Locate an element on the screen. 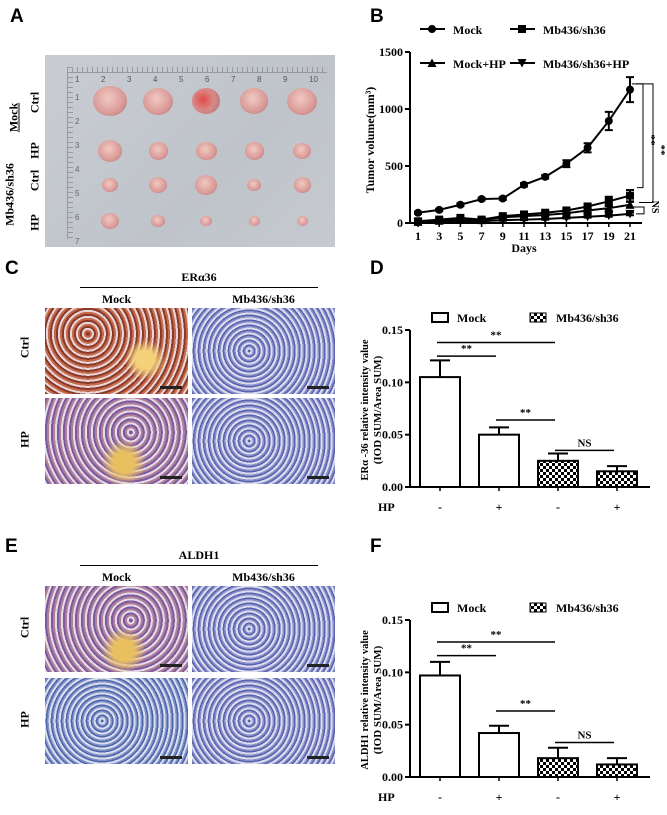 The width and height of the screenshot is (667, 815). col-label-sh36: Mb436/sh36 is located at coordinates (263, 577).